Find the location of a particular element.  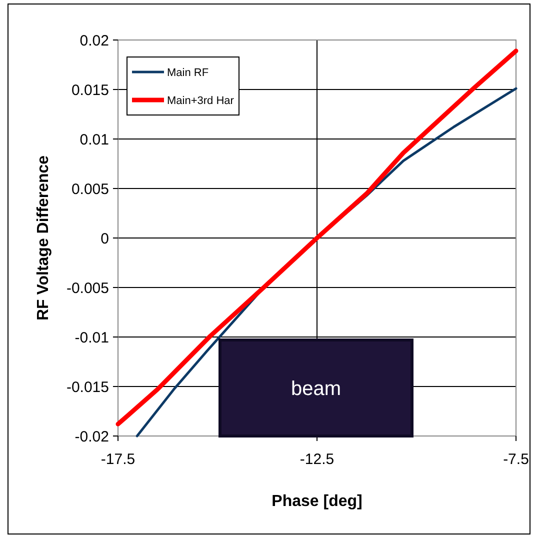

y-tick-label: -0.02 is located at coordinates (91, 437).